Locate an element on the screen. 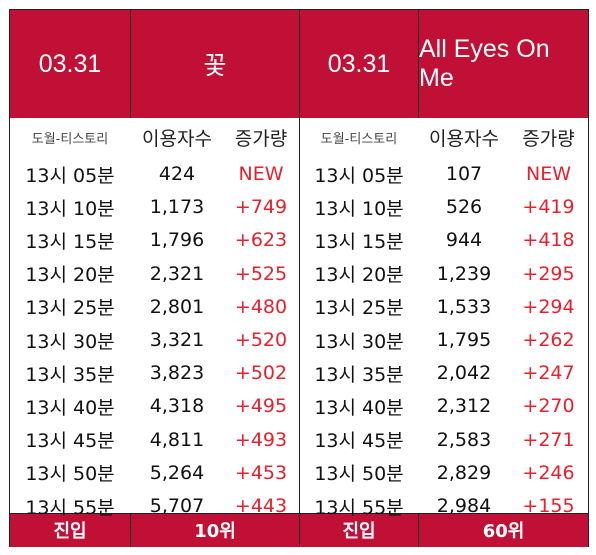 This screenshot has height=555, width=596. left-row-time: 13시 30분 is located at coordinates (70, 341).